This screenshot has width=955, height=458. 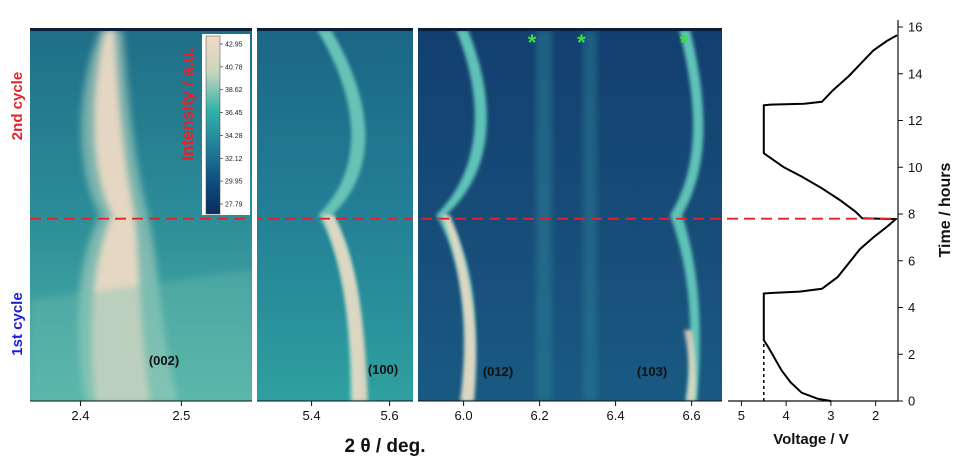 What do you see at coordinates (312, 415) in the screenshot?
I see `heatmap-x-tick-label: 5.4` at bounding box center [312, 415].